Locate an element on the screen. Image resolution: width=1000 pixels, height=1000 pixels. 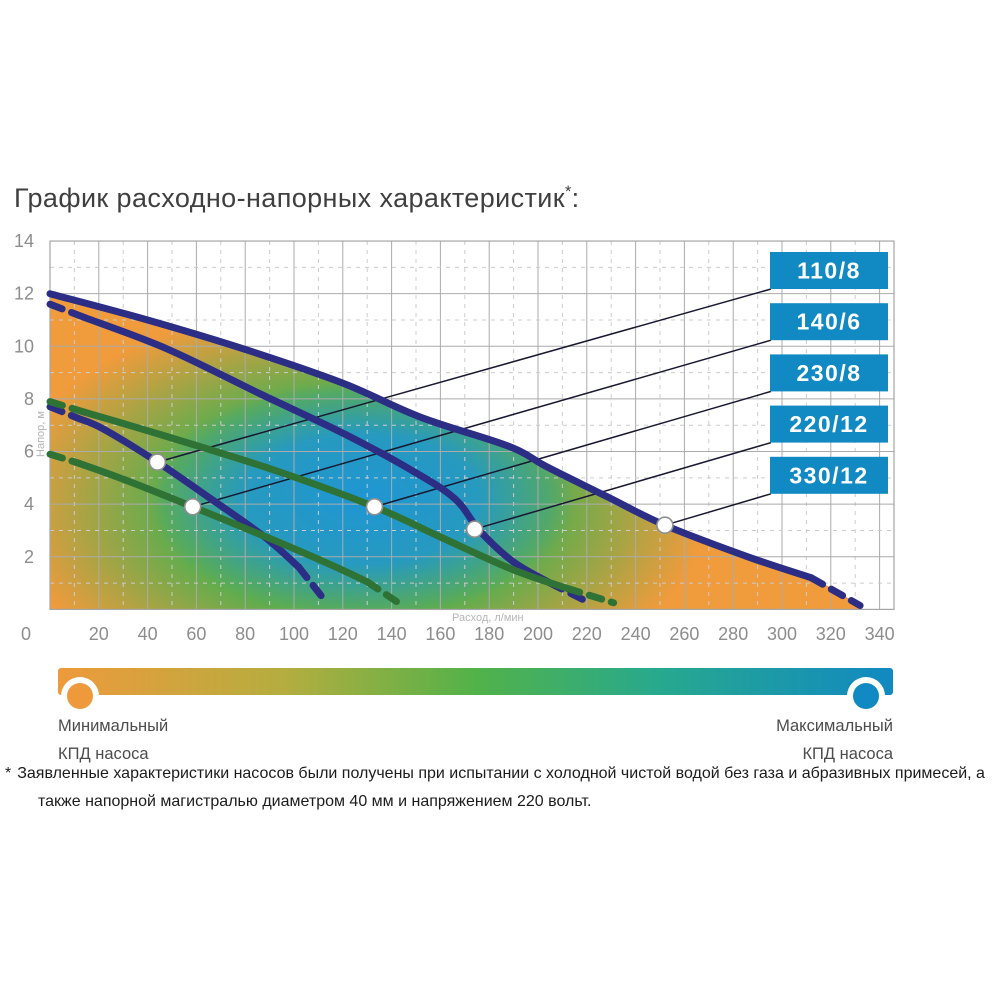
min-efficiency-dot is located at coordinates (80, 696).